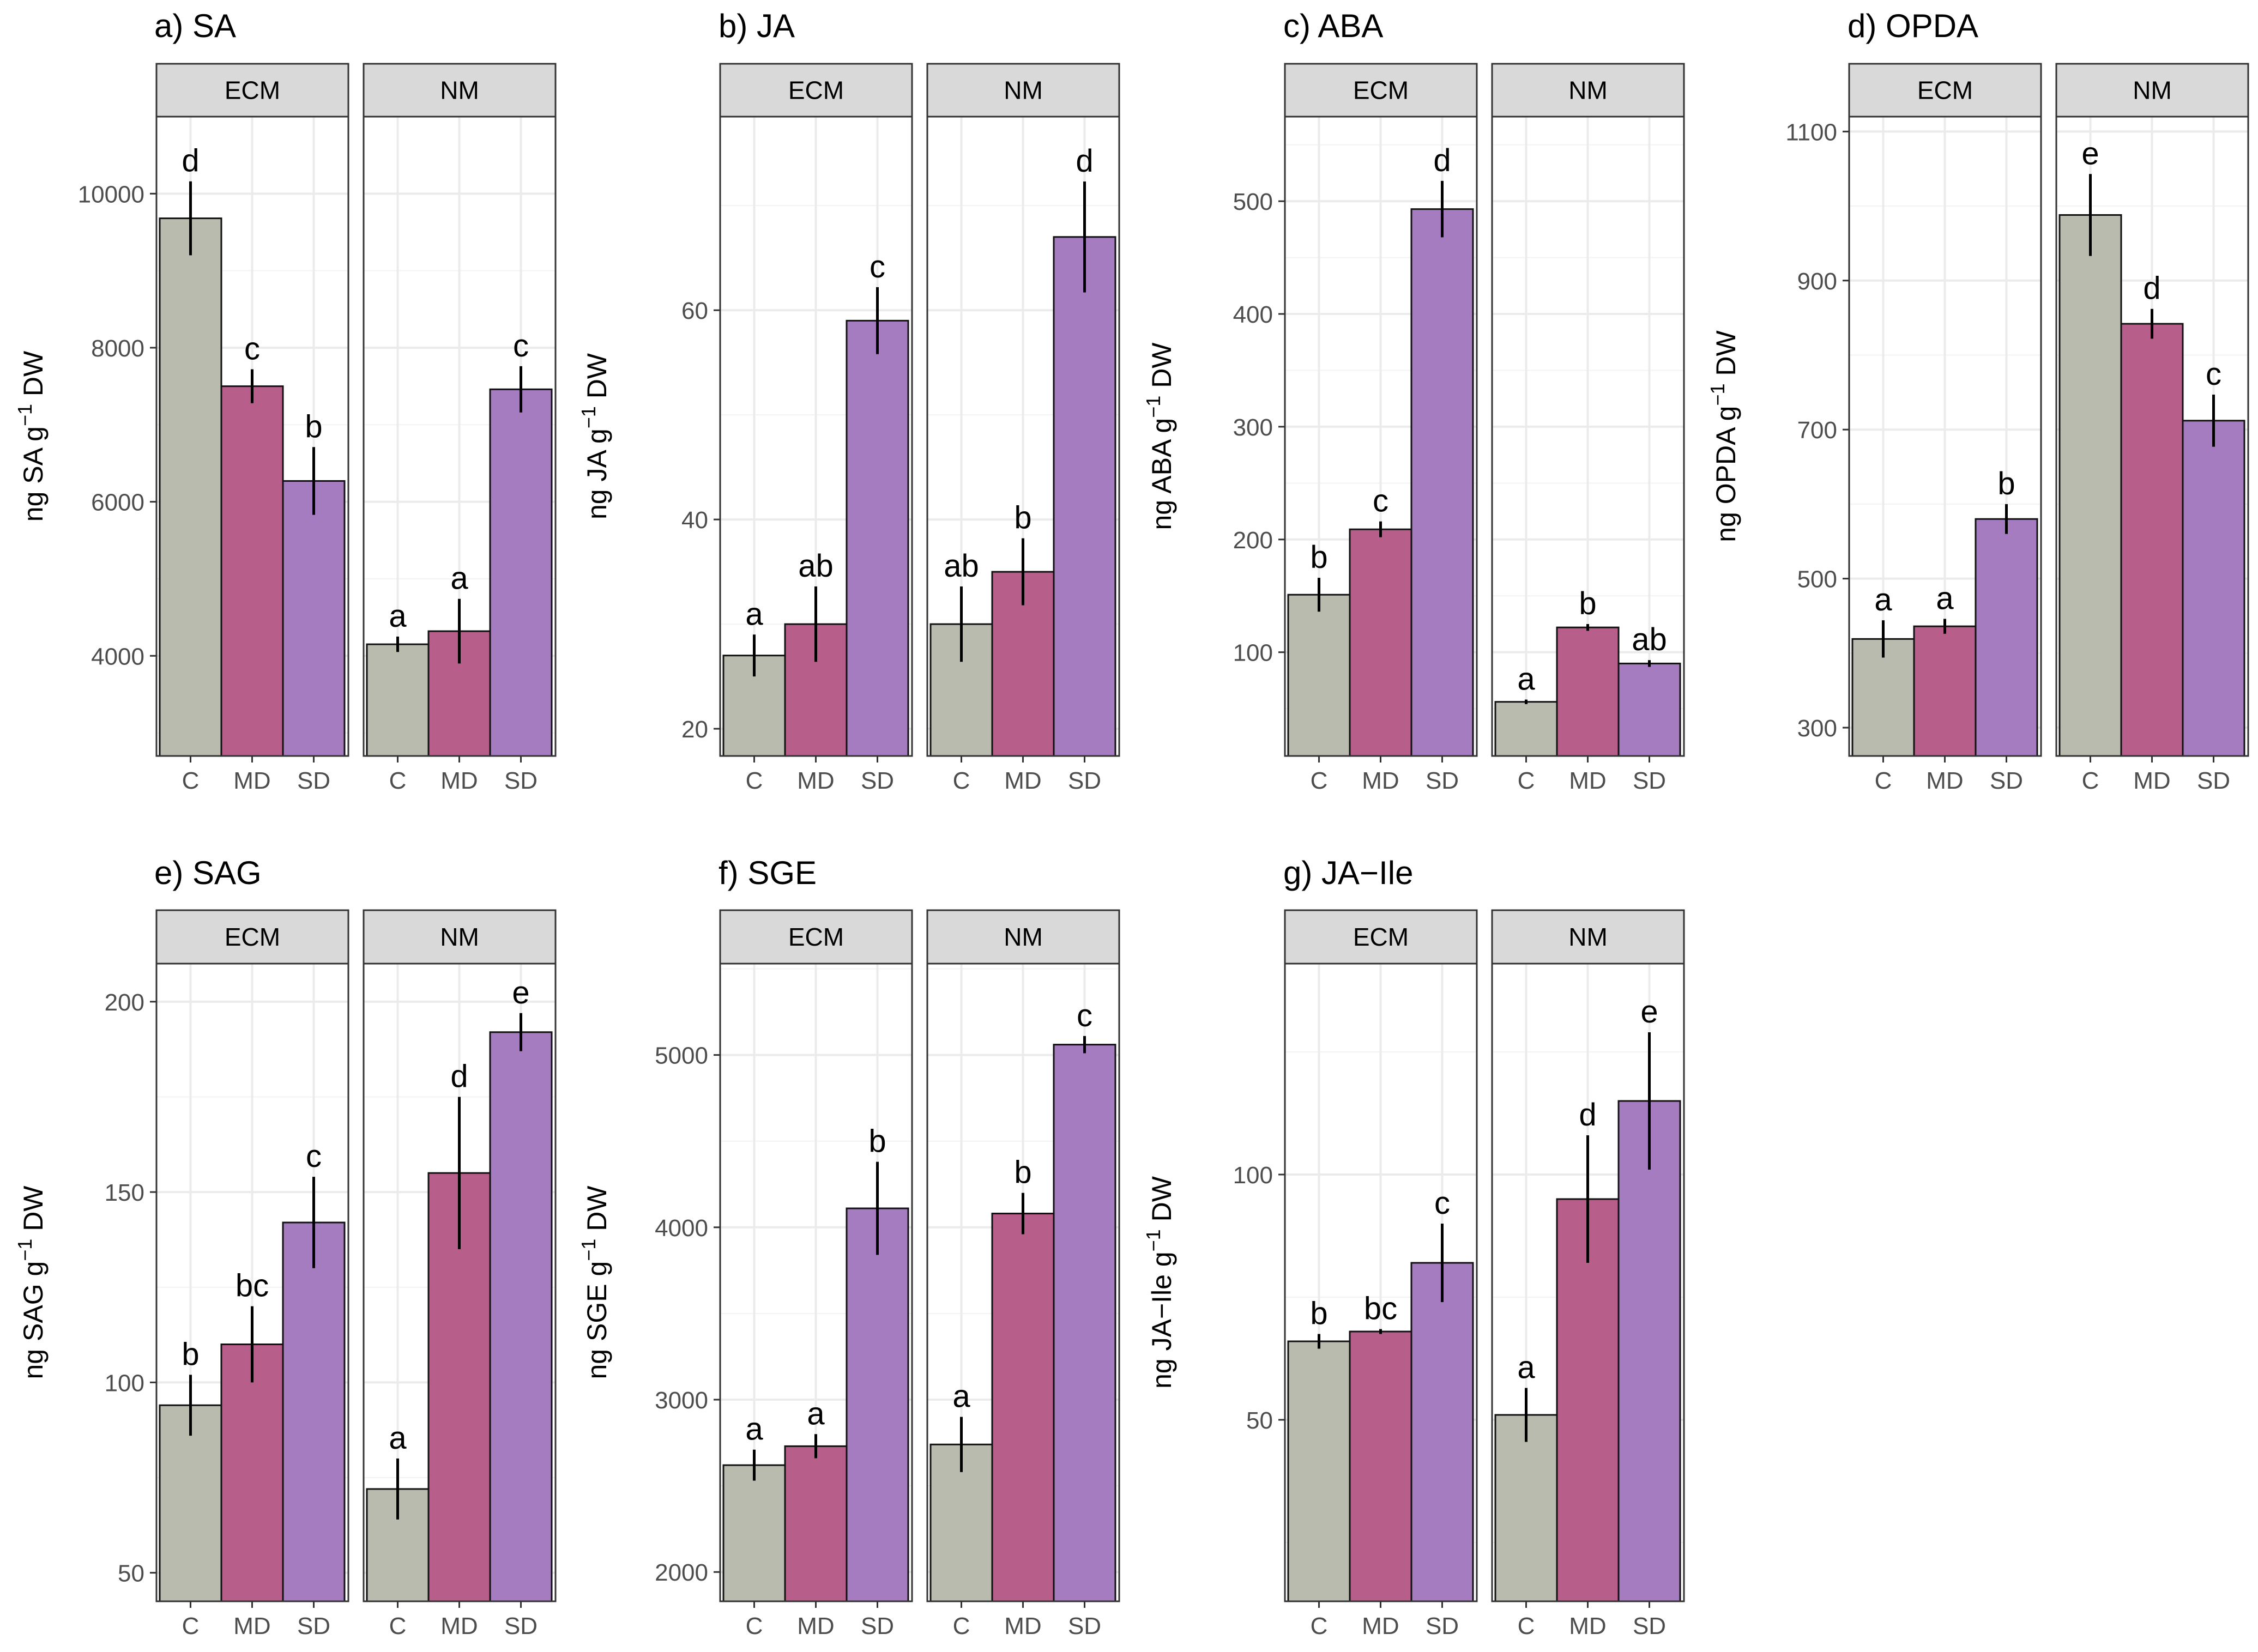 The image size is (2258, 1652). Describe the element at coordinates (2151, 780) in the screenshot. I see `chart-opda-nm-xtick-label: MD` at that location.